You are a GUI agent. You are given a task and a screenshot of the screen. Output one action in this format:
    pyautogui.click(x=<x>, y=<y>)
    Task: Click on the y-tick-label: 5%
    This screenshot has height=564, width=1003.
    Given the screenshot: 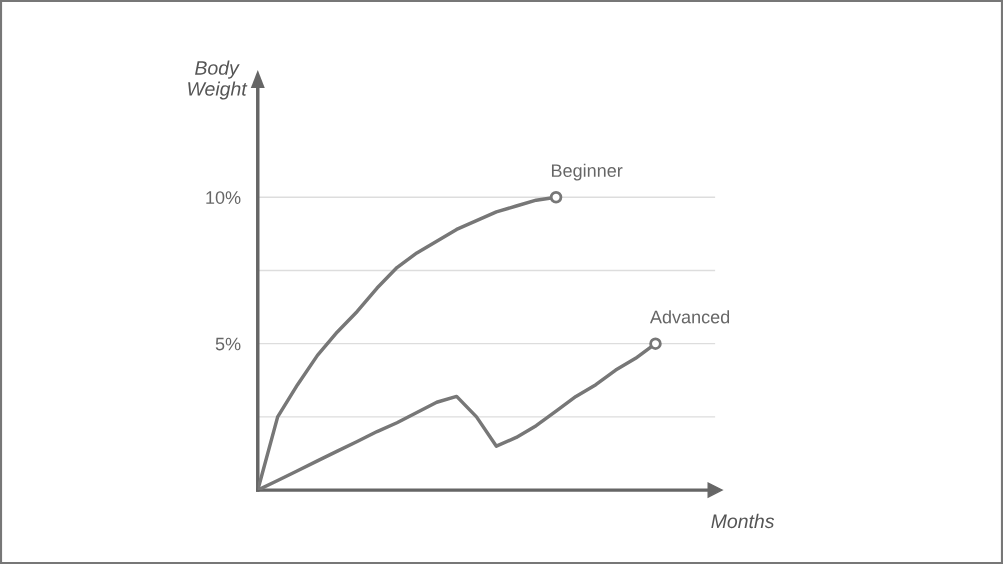 What is the action you would take?
    pyautogui.click(x=228, y=344)
    